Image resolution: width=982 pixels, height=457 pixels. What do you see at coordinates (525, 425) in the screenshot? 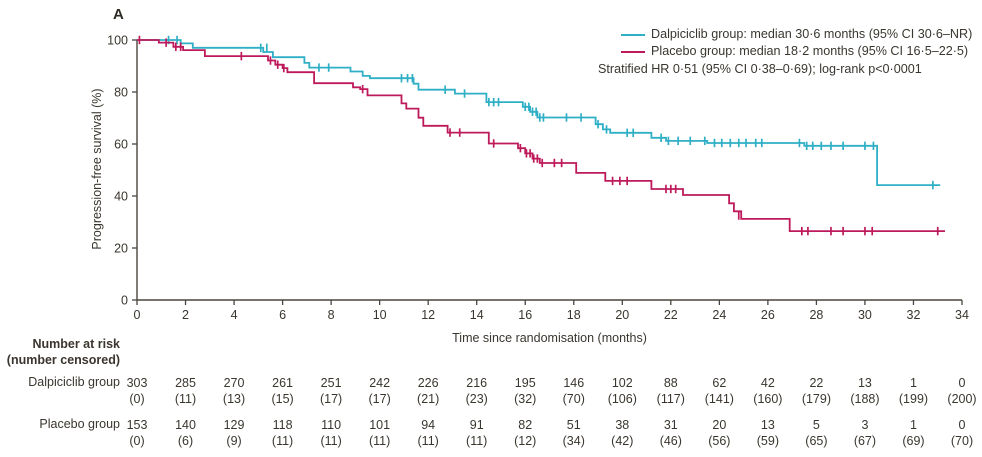
I see `risk-at-risk-value: 82` at bounding box center [525, 425].